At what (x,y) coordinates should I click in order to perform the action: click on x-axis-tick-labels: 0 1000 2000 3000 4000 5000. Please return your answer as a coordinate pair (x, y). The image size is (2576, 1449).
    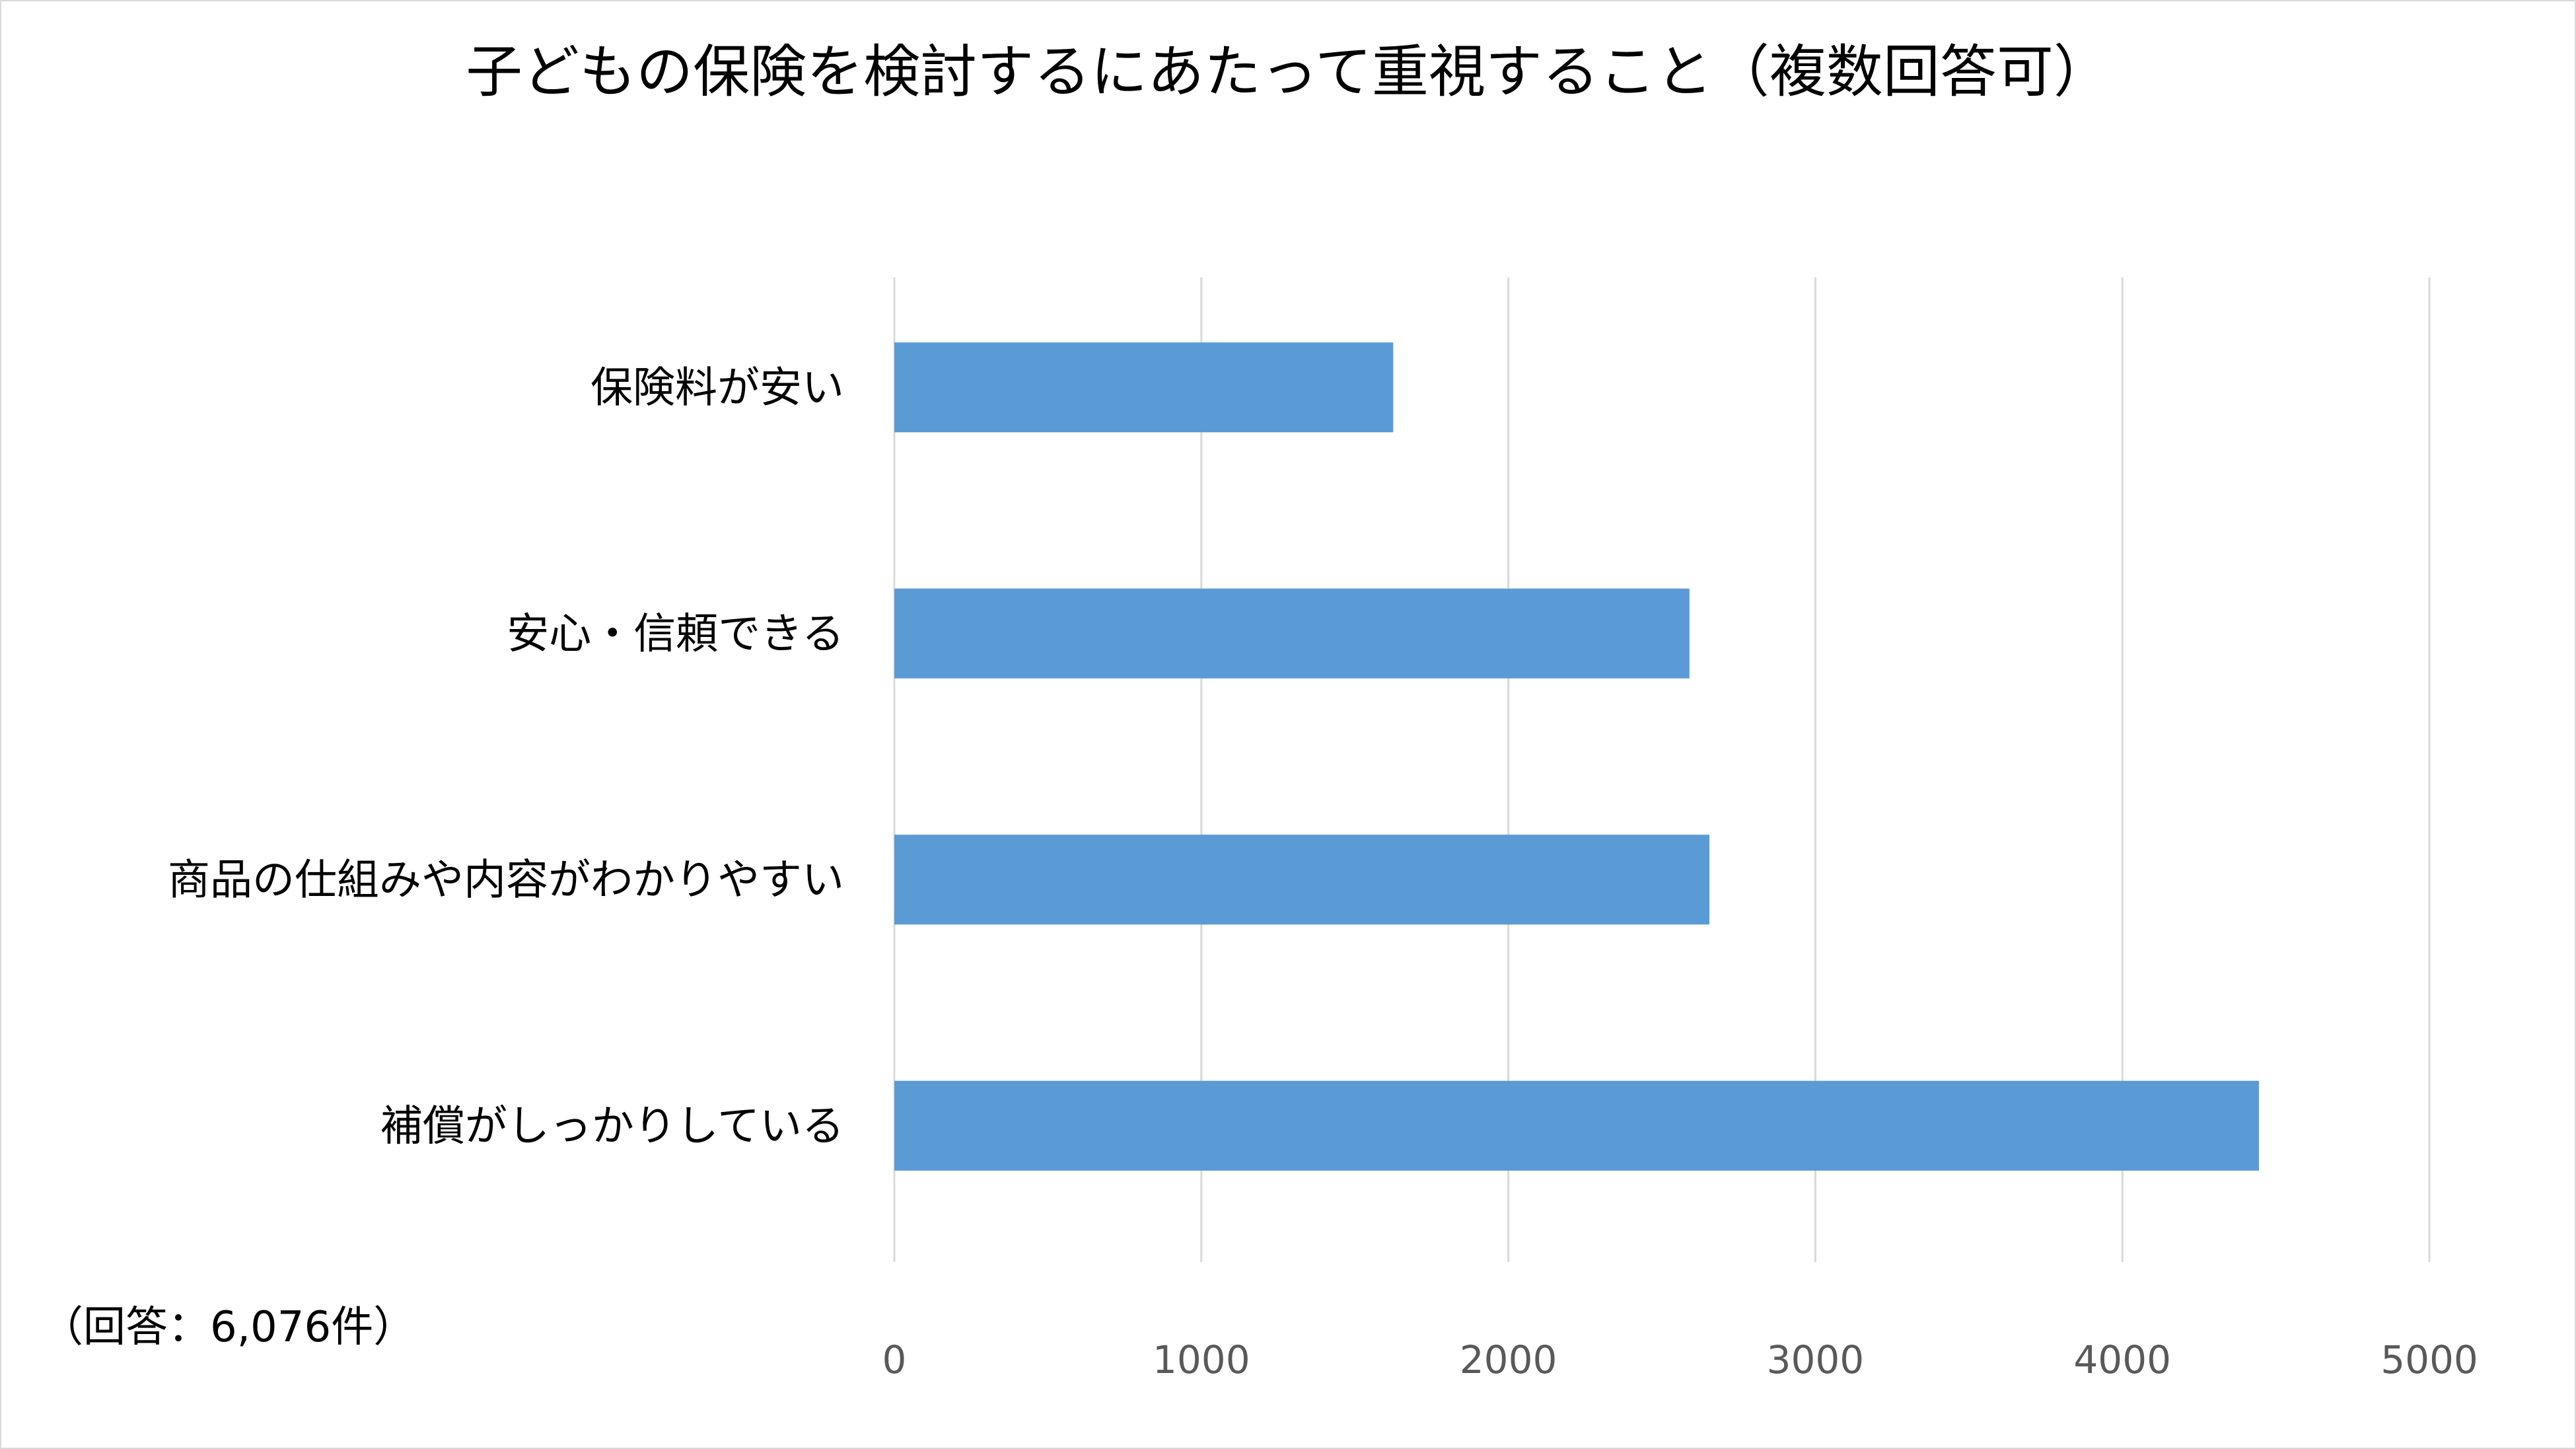
    Looking at the image, I should click on (1680, 1359).